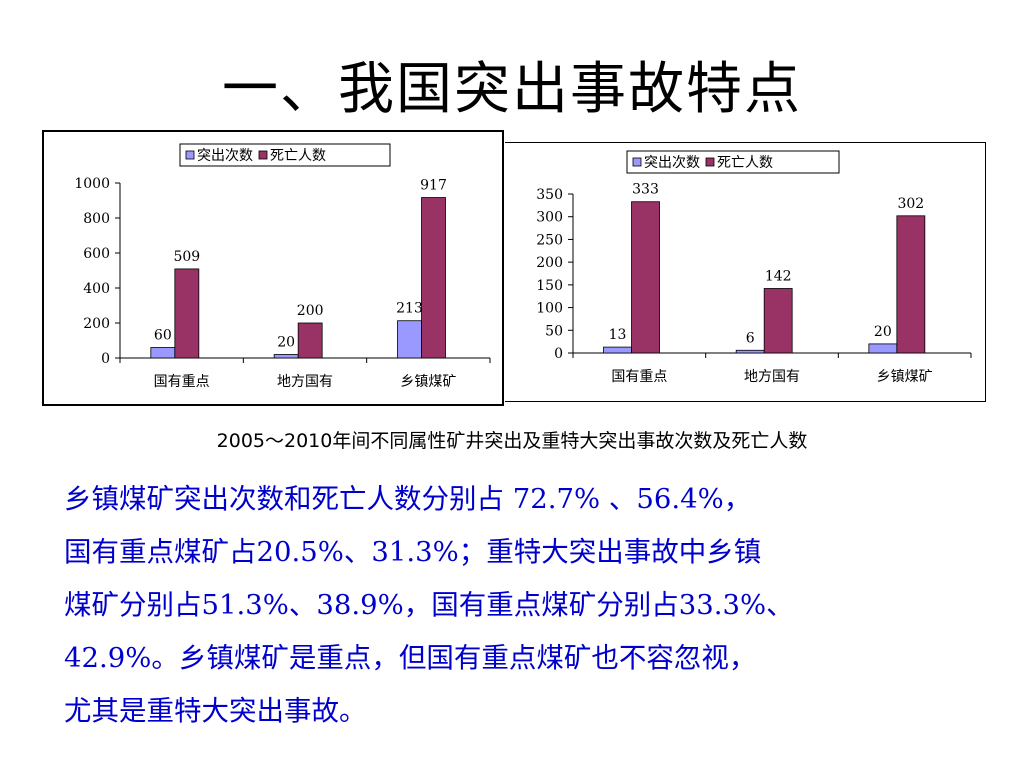 Image resolution: width=1024 pixels, height=768 pixels. What do you see at coordinates (549, 218) in the screenshot?
I see `y-tick-label: 300` at bounding box center [549, 218].